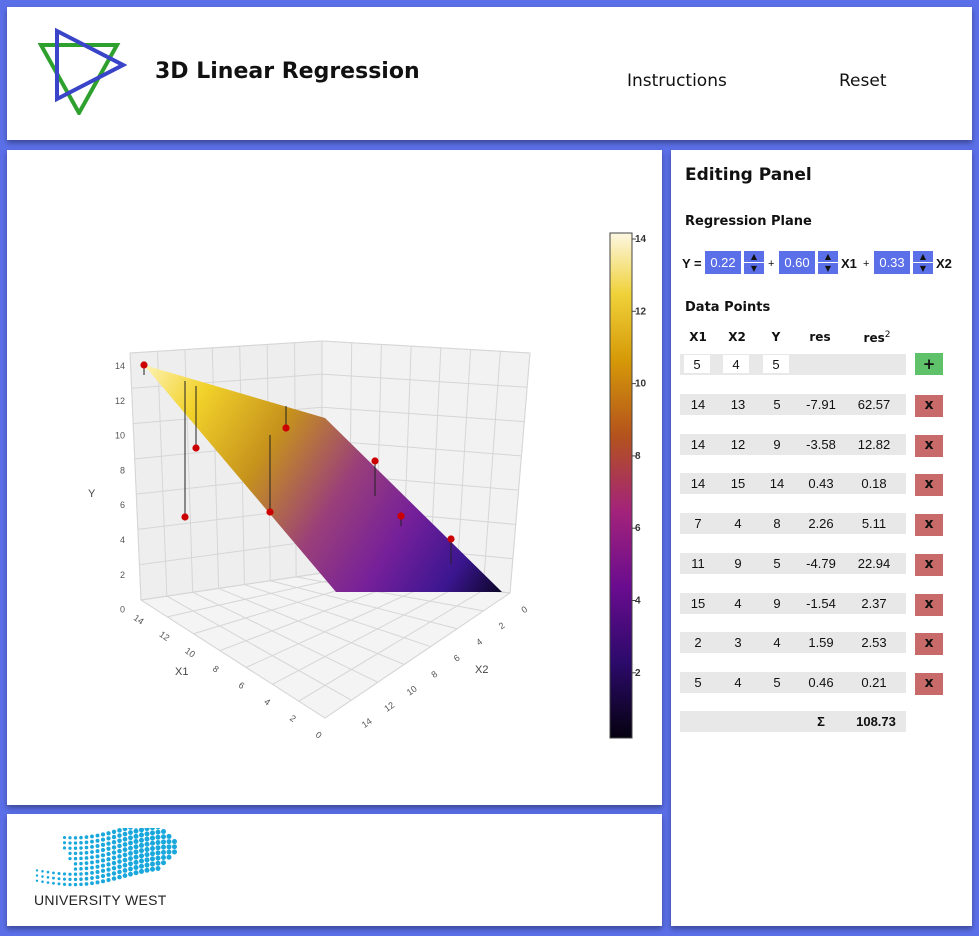 The height and width of the screenshot is (936, 979). Describe the element at coordinates (737, 337) in the screenshot. I see `col-header-x2: X2` at that location.